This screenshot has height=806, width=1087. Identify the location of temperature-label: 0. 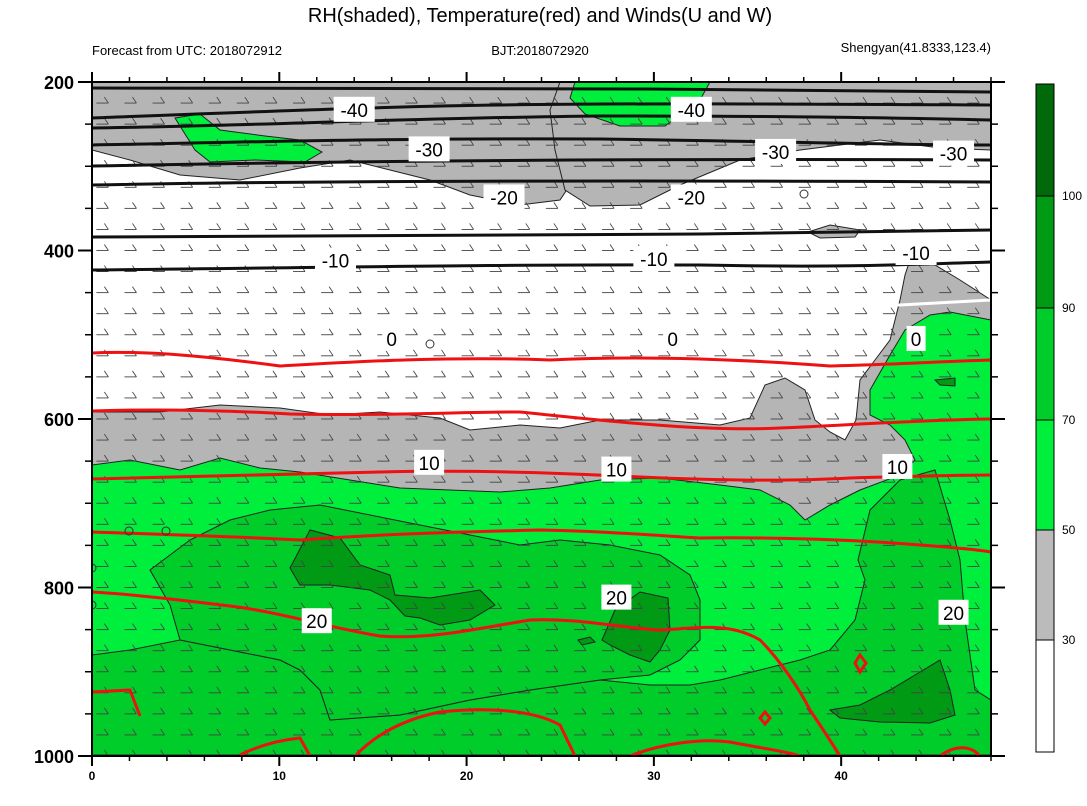
(672, 340).